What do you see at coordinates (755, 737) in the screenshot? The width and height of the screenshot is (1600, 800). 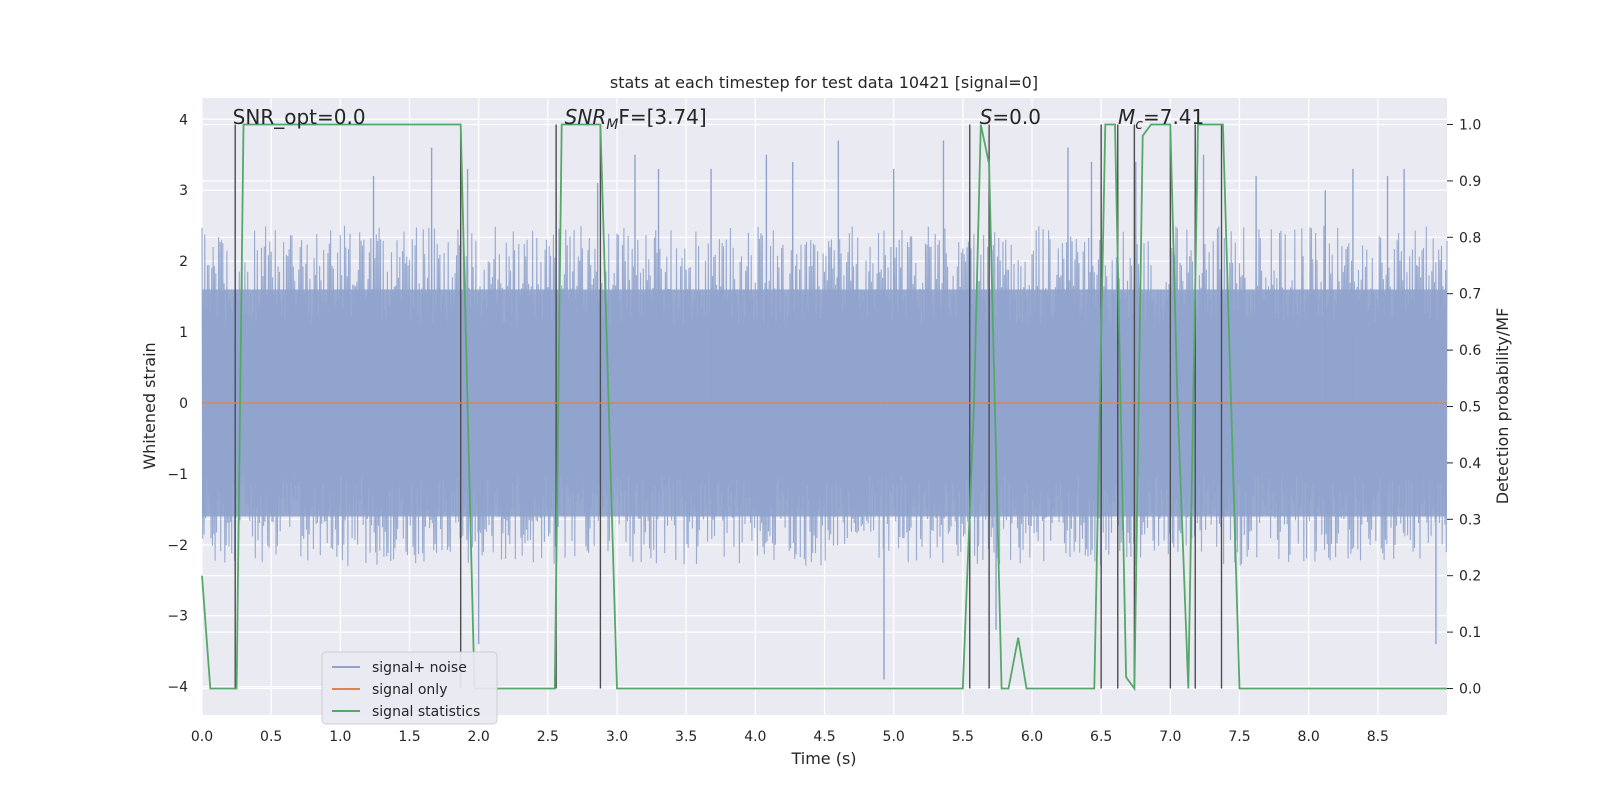 I see `x-tick-label: 4.0` at bounding box center [755, 737].